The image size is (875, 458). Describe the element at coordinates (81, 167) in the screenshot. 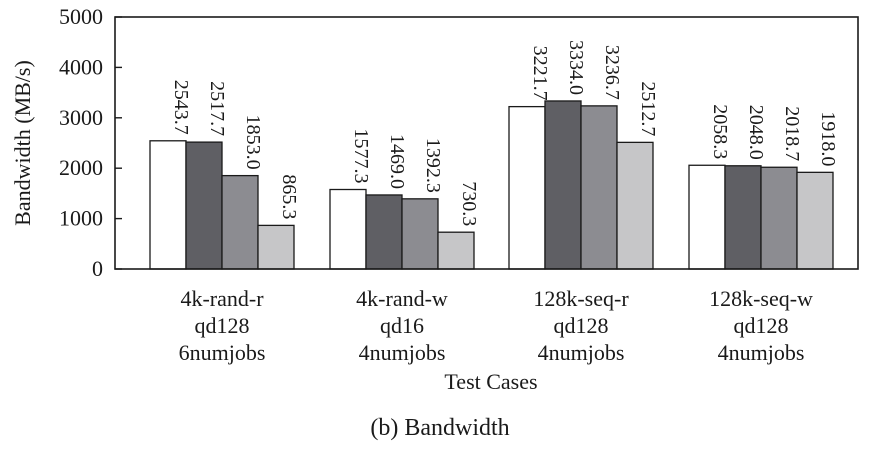

I see `y-tick-label: 2000` at that location.